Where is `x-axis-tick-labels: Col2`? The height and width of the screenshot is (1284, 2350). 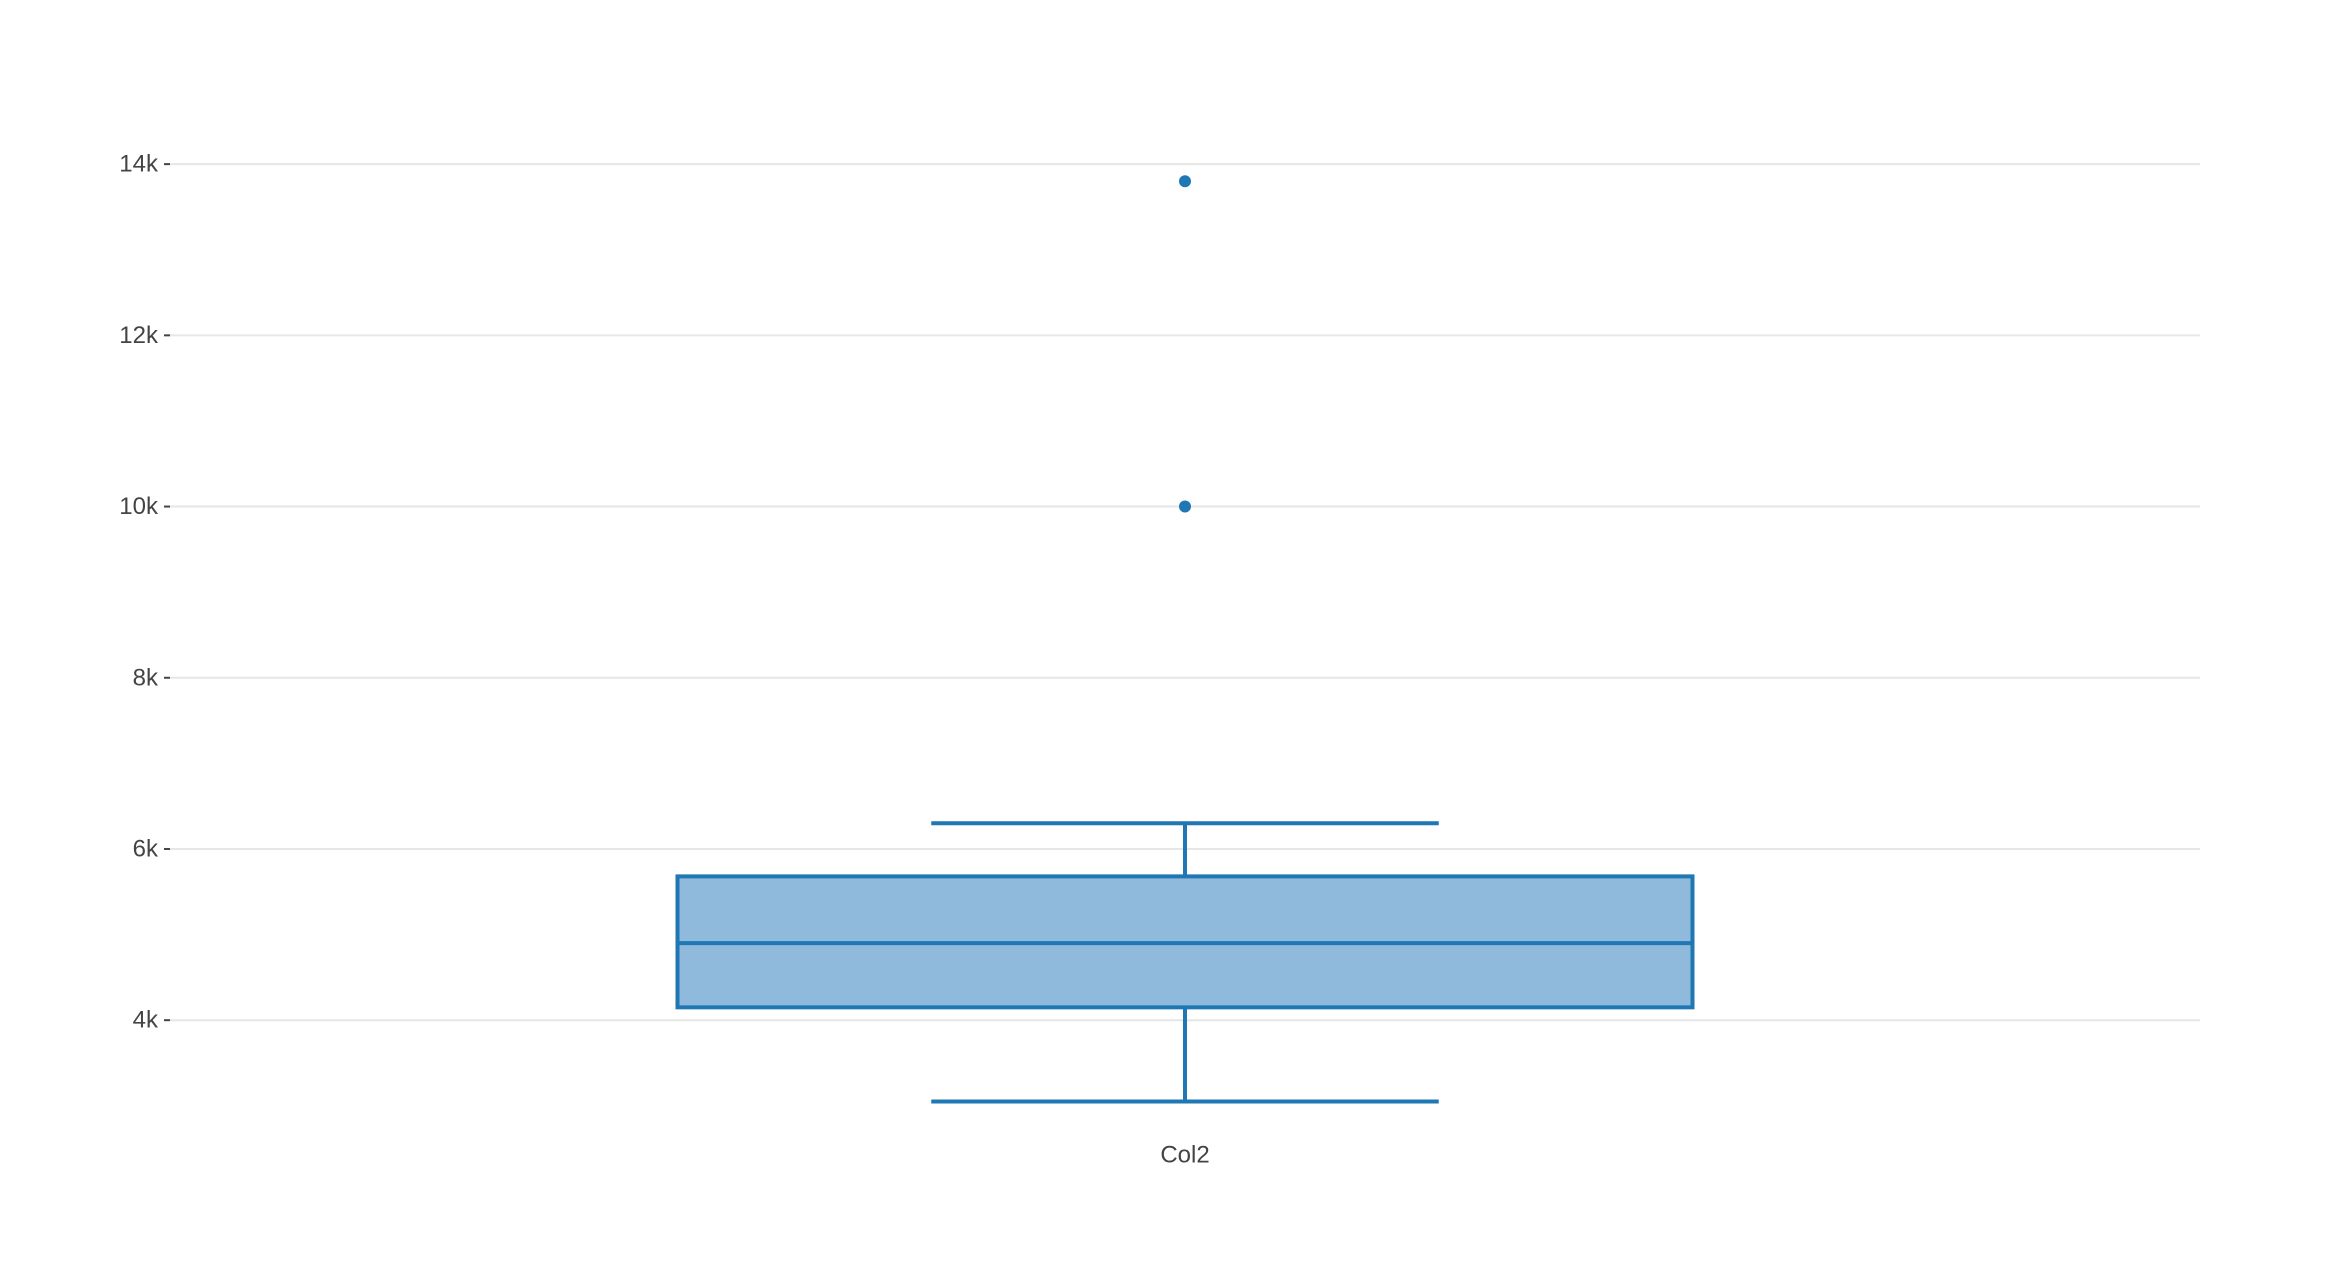
x-axis-tick-labels: Col2 is located at coordinates (1184, 1155).